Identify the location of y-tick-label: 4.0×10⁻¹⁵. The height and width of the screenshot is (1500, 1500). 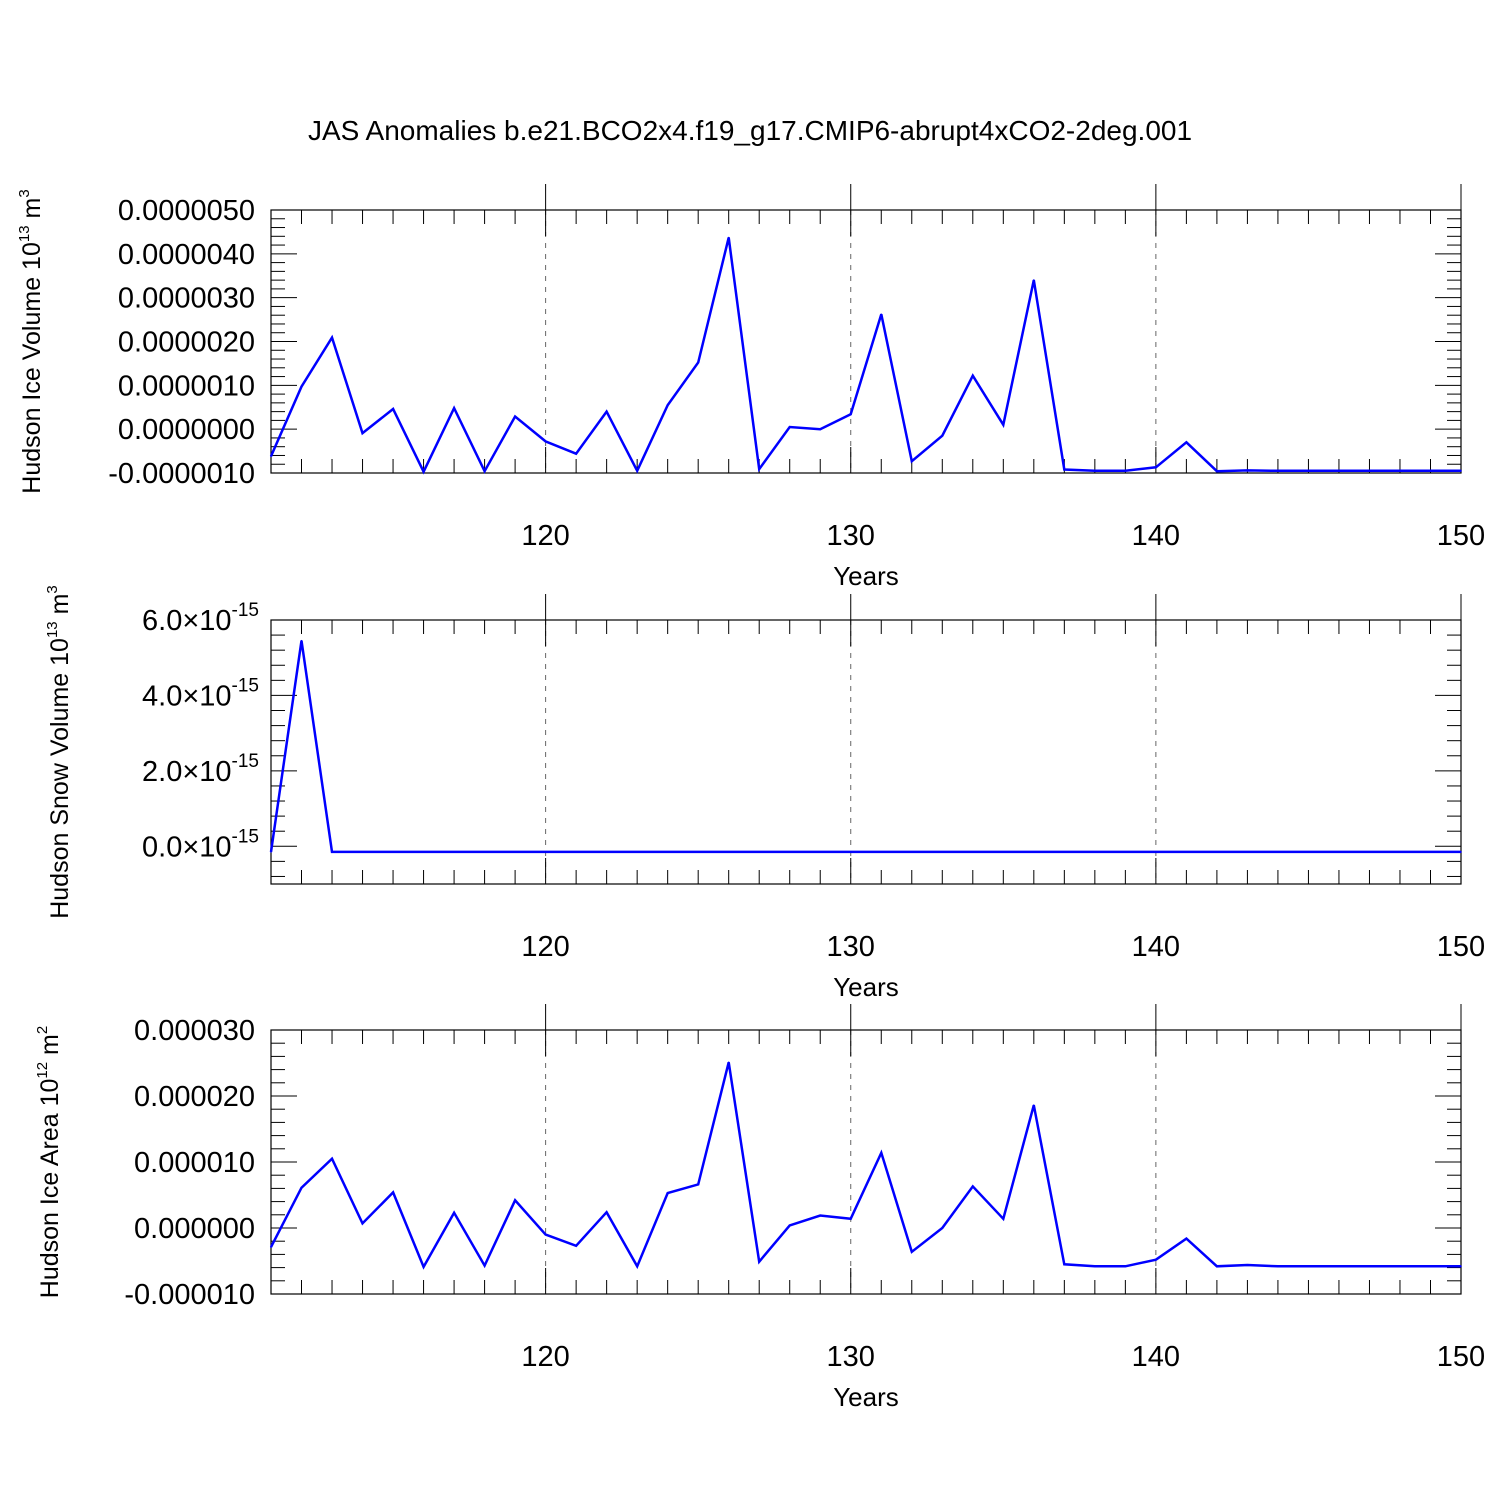
(200, 693).